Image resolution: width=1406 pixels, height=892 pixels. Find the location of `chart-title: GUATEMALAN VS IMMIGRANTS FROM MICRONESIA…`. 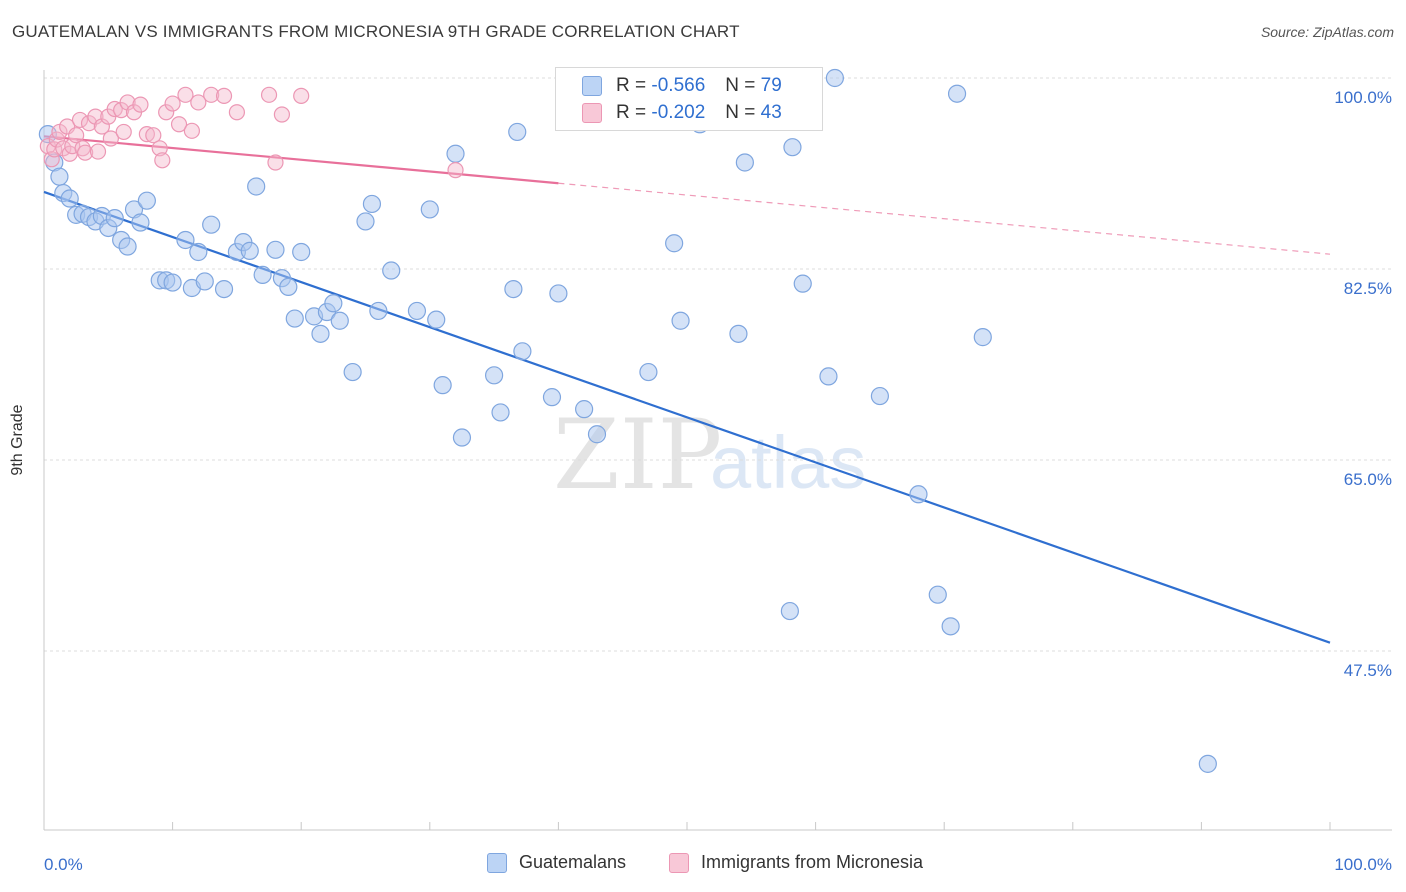

chart-title: GUATEMALAN VS IMMIGRANTS FROM MICRONESIA… is located at coordinates (376, 31).